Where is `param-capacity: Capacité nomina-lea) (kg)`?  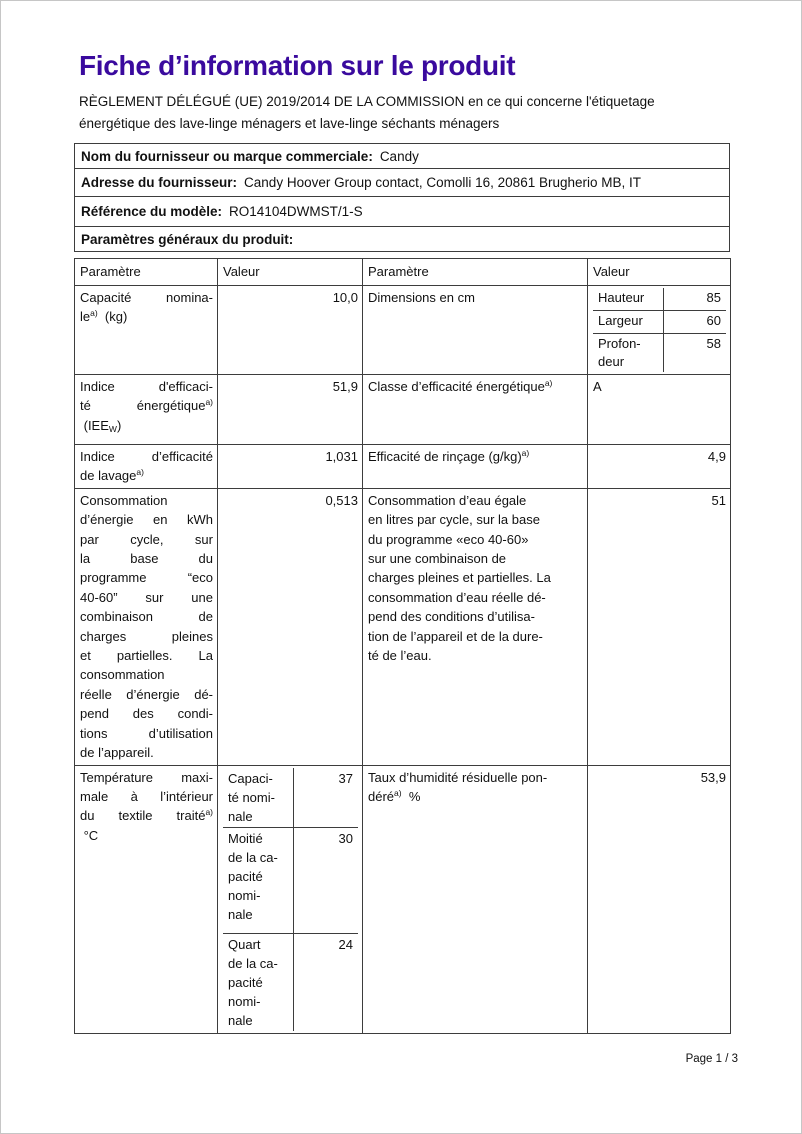 param-capacity: Capacité nomina-lea) (kg) is located at coordinates (146, 330).